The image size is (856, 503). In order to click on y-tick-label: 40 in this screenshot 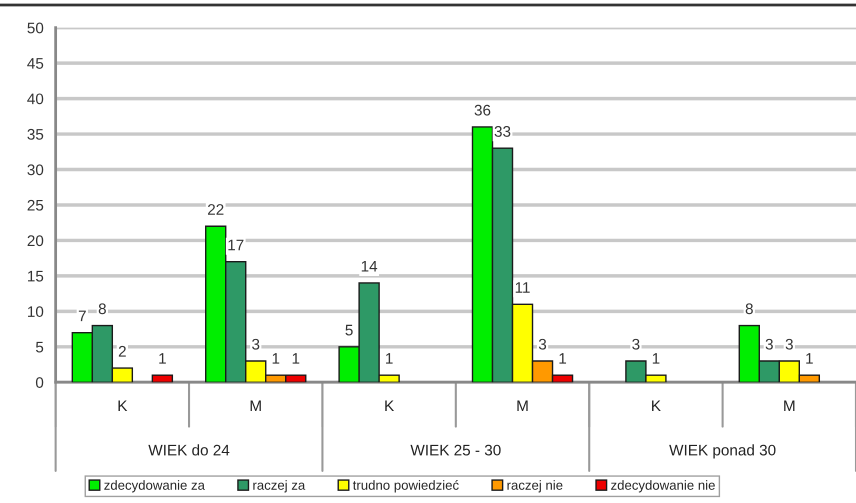, I will do `click(35, 98)`.